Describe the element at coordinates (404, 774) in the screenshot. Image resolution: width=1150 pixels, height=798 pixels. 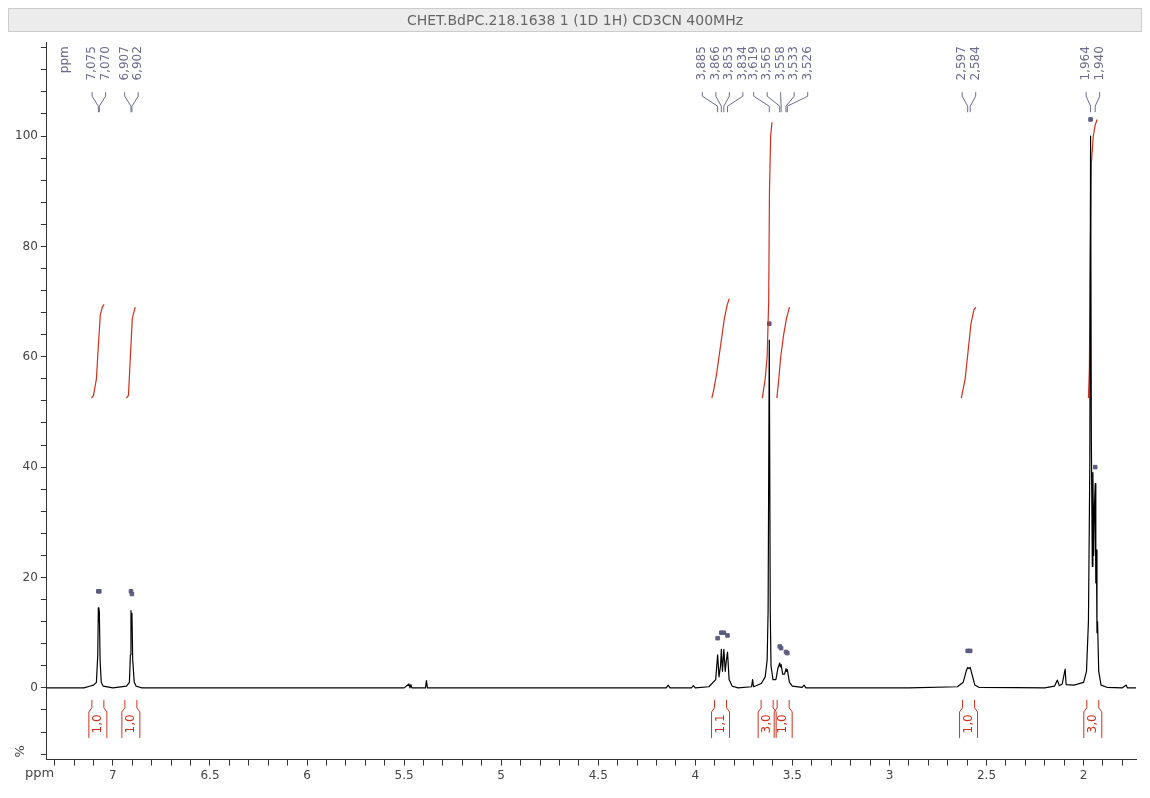
I see `x-tick-label: 5.5` at that location.